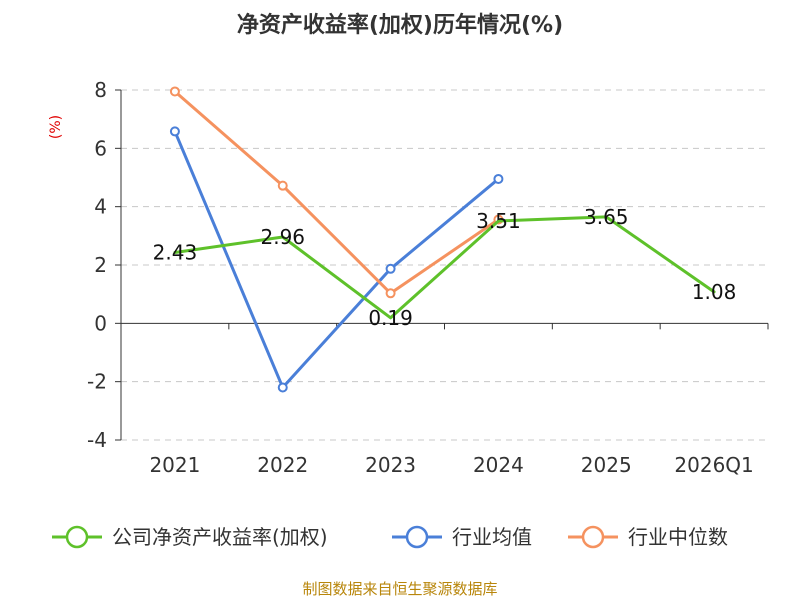 The image size is (800, 600). What do you see at coordinates (97, 382) in the screenshot?
I see `y-tick-label: -2` at bounding box center [97, 382].